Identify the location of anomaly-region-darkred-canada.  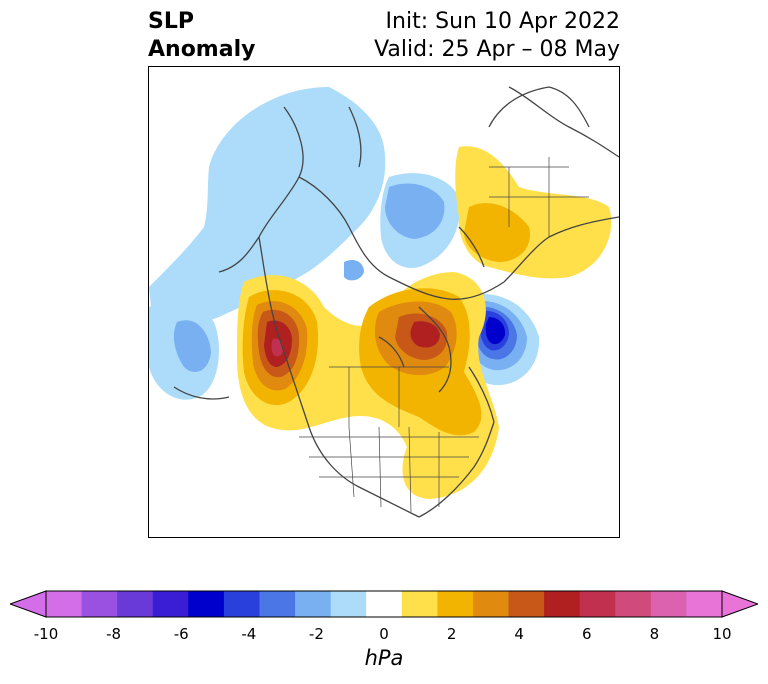
(425, 334).